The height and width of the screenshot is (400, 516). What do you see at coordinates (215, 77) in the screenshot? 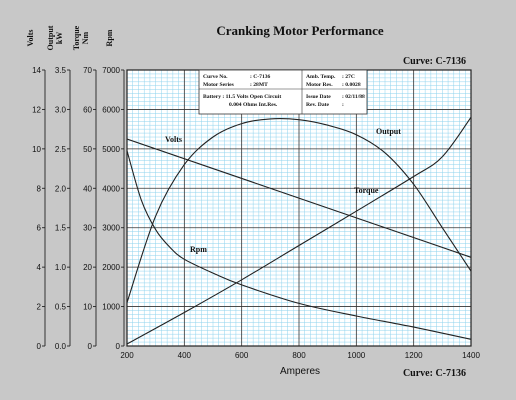
I see `info-curve-no-label: Curve No.` at bounding box center [215, 77].